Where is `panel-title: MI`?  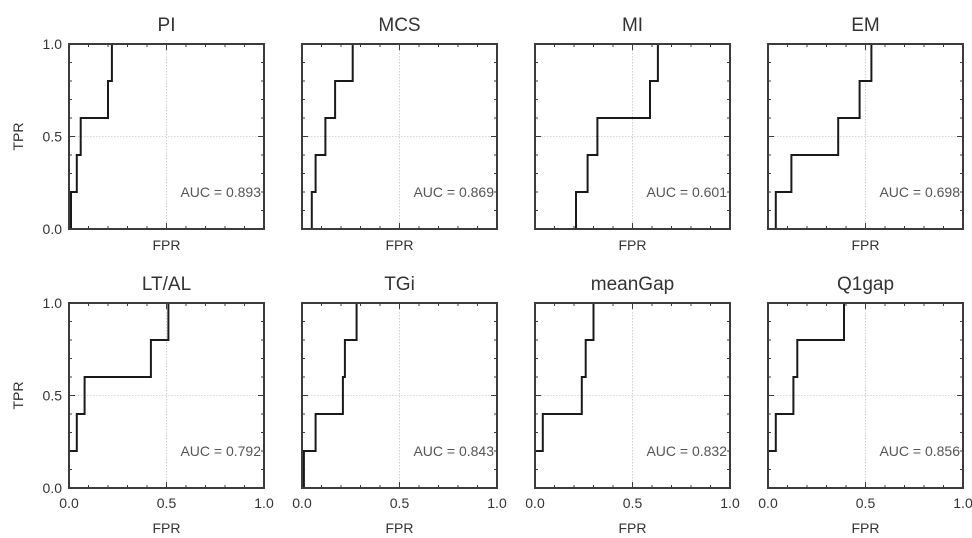 panel-title: MI is located at coordinates (632, 25).